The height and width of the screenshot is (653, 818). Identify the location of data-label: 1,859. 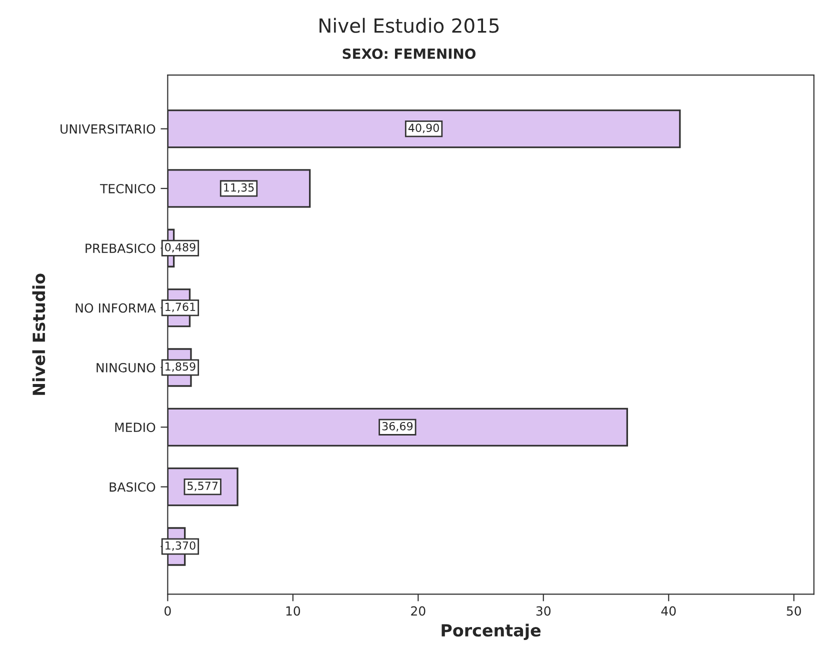
(181, 367).